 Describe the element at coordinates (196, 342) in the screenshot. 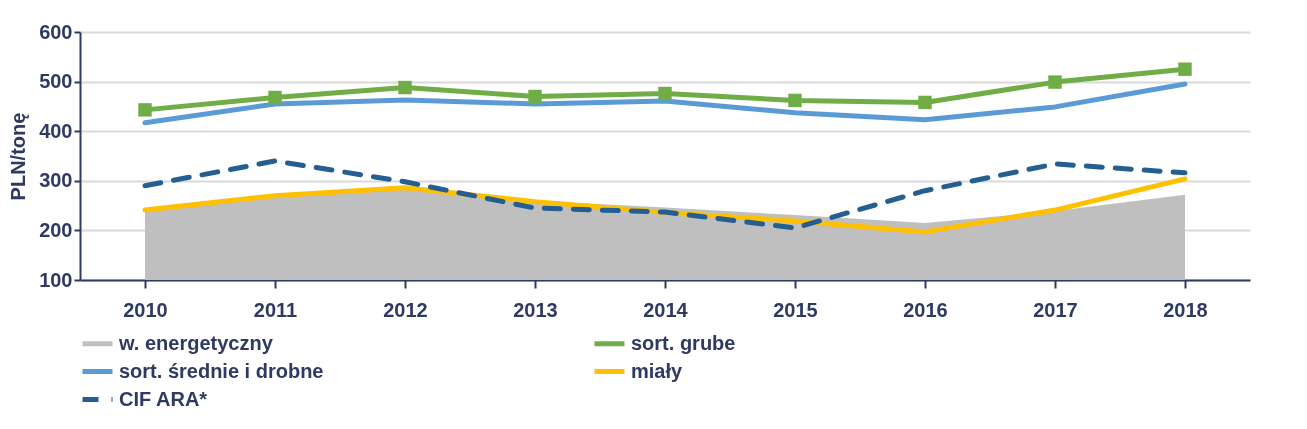

I see `legend-label: w. energetyczny` at that location.